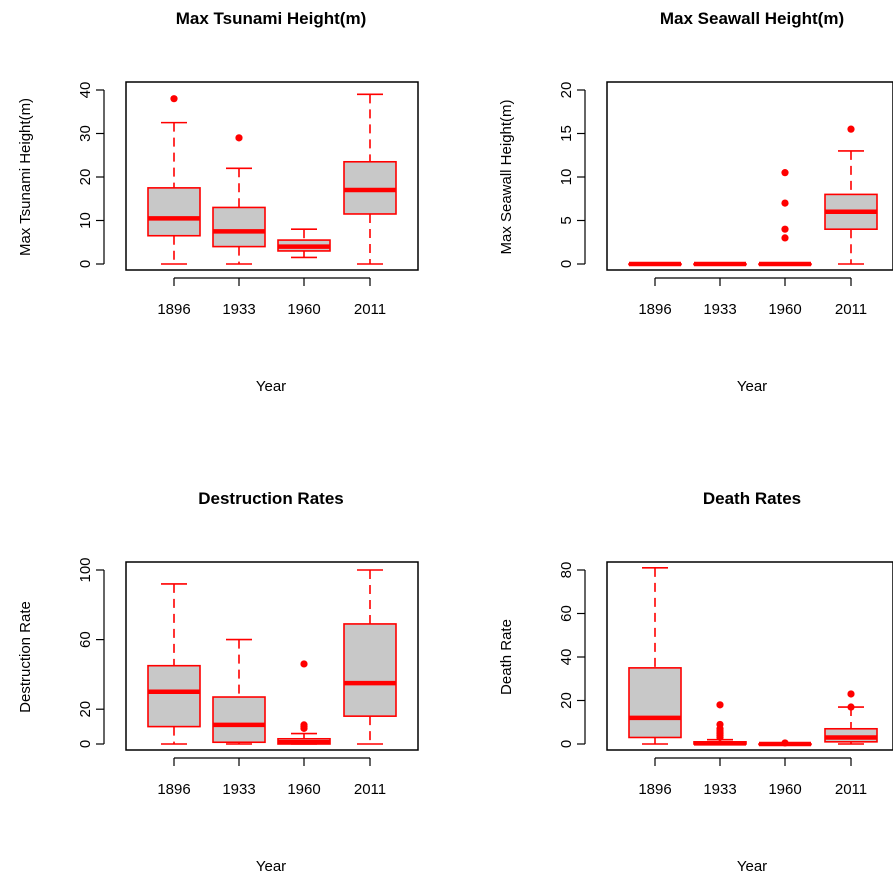 The image size is (893, 878). What do you see at coordinates (85, 133) in the screenshot?
I see `y-tick-label: 30` at bounding box center [85, 133].